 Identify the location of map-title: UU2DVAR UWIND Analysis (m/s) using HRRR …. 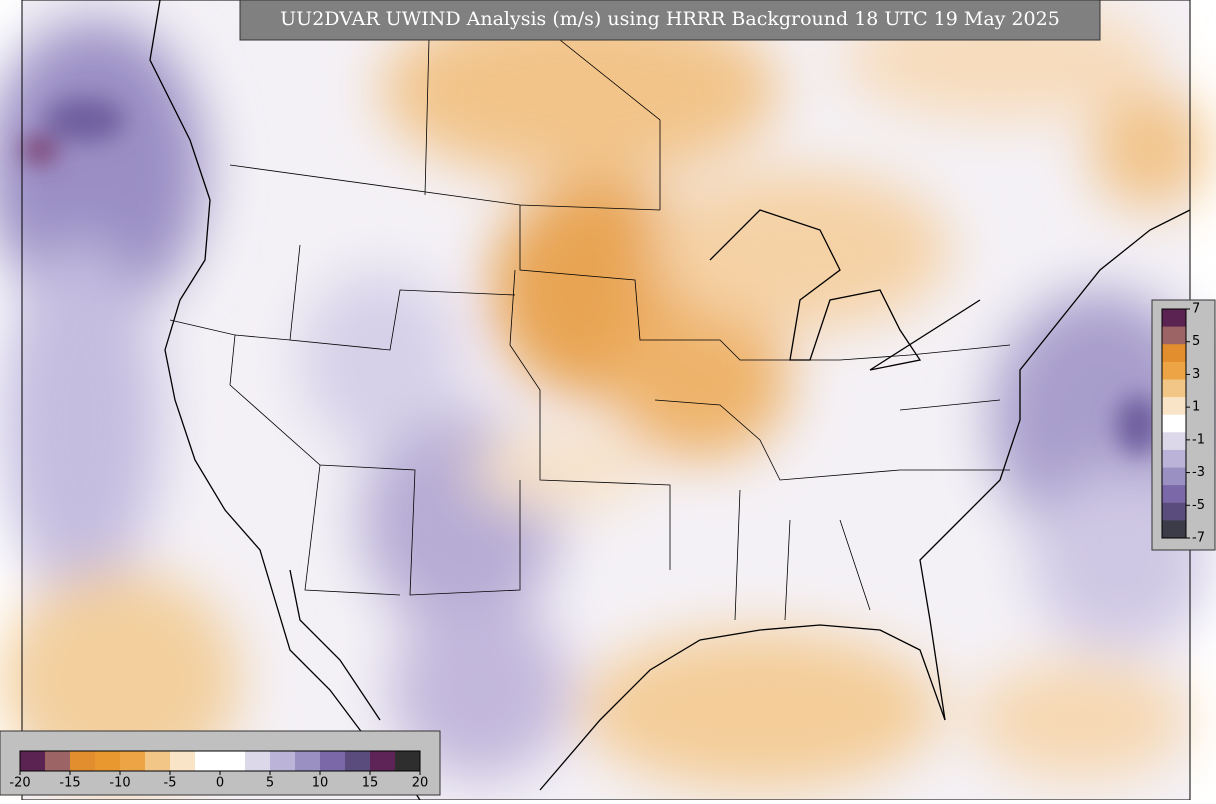
(670, 19).